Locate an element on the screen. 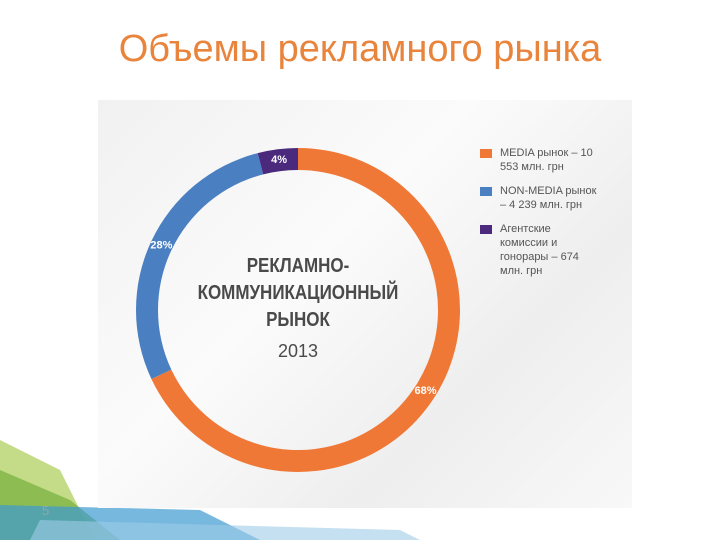 Image resolution: width=720 pixels, height=540 pixels. legend-item: MEDIA рынок – 10 553 млн. грн is located at coordinates (540, 160).